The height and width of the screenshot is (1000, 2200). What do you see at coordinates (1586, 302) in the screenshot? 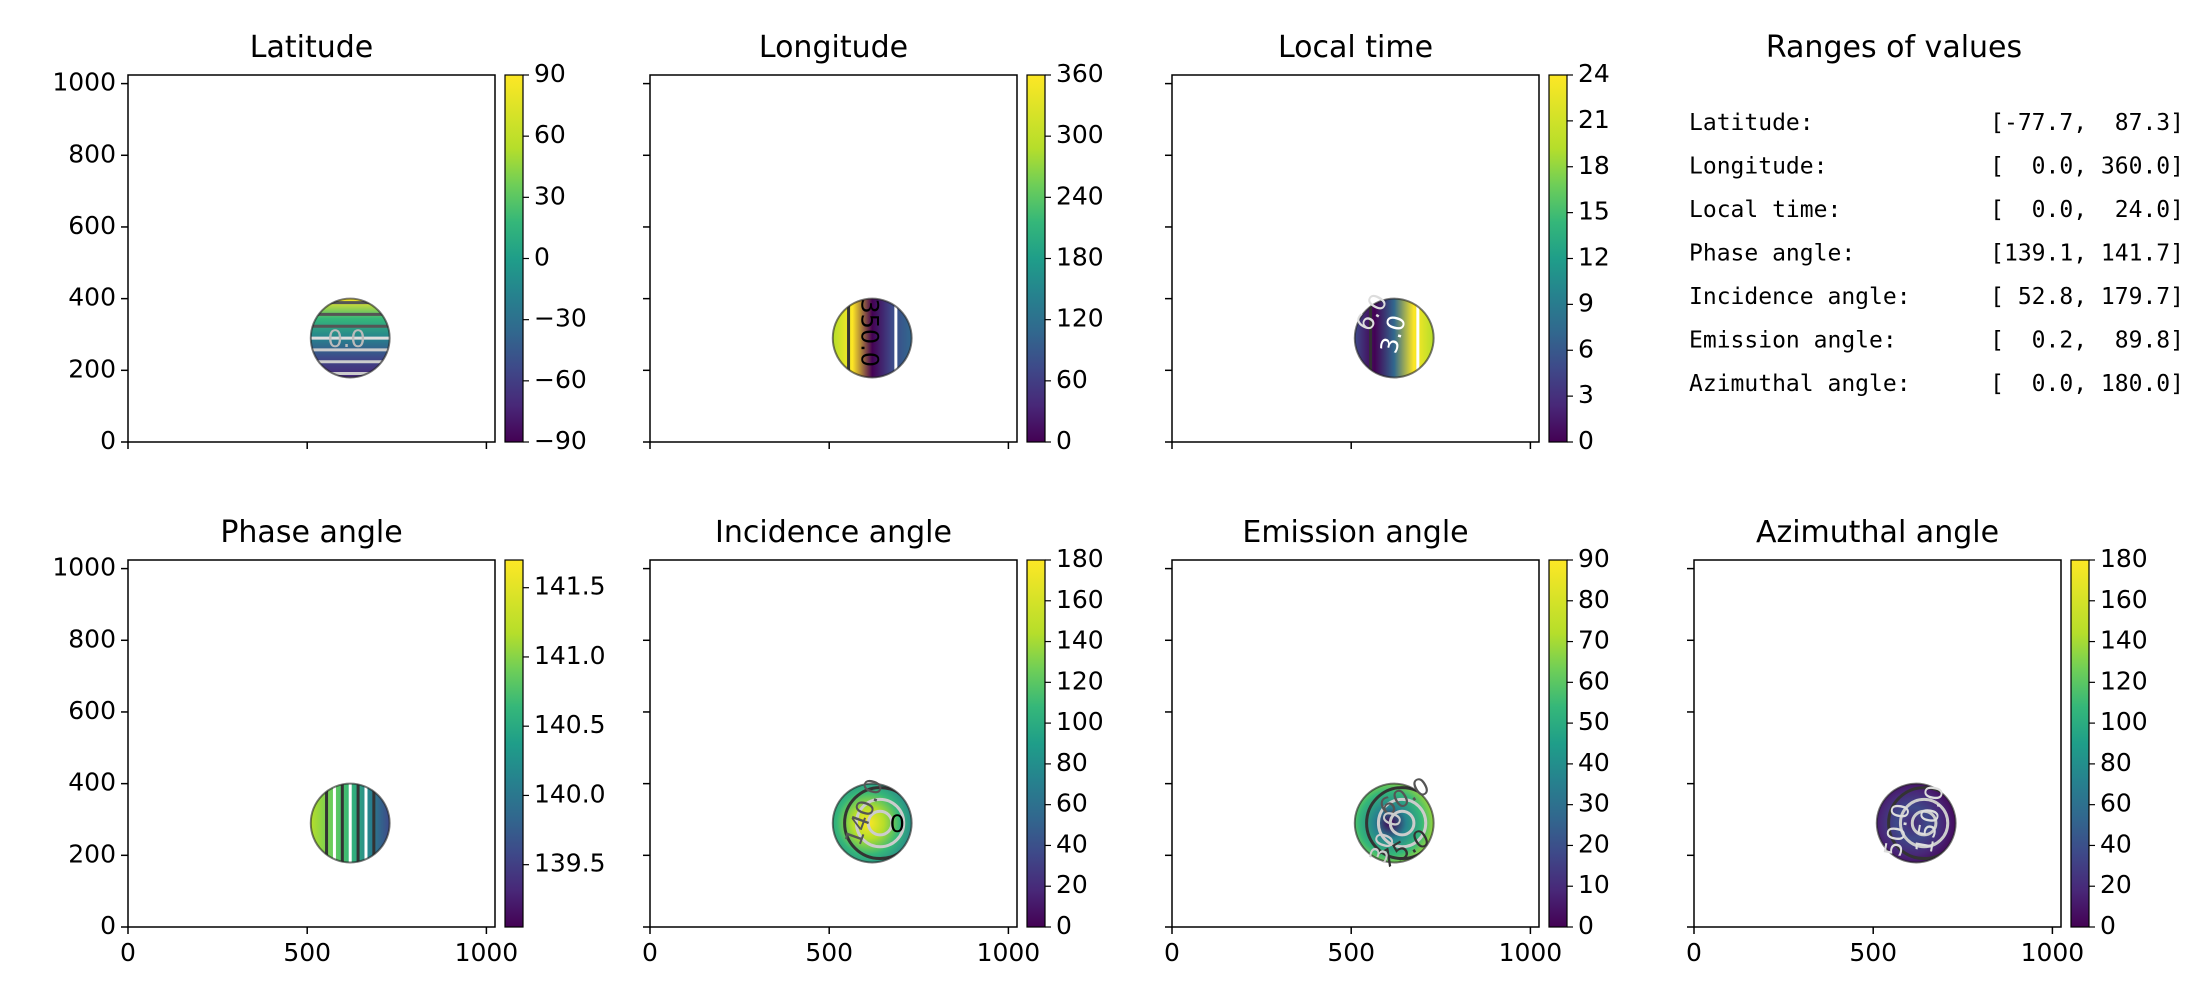
I see `colorbar-tick-label: 9` at bounding box center [1586, 302].